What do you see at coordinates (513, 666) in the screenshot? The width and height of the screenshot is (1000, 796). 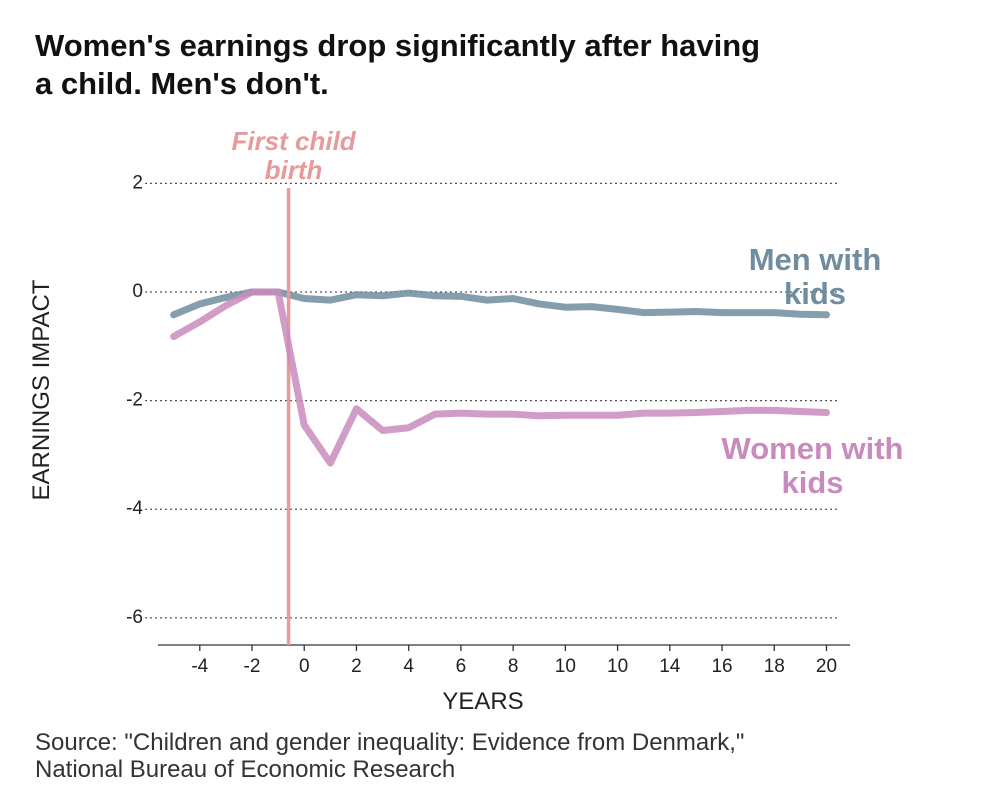 I see `x-tick-label: 8` at bounding box center [513, 666].